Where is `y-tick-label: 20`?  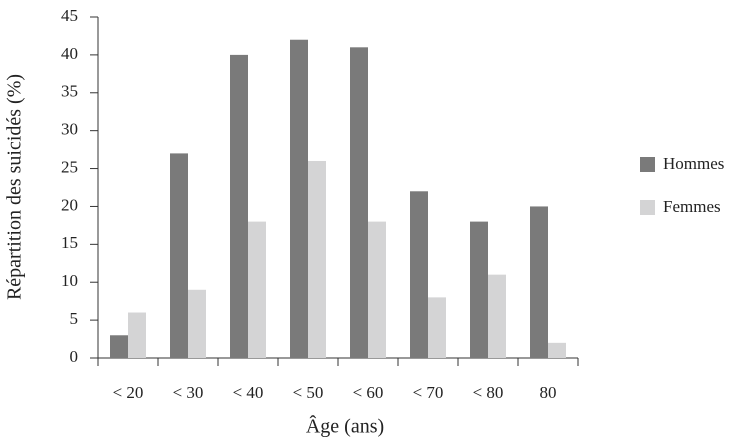 y-tick-label: 20 is located at coordinates (69, 204).